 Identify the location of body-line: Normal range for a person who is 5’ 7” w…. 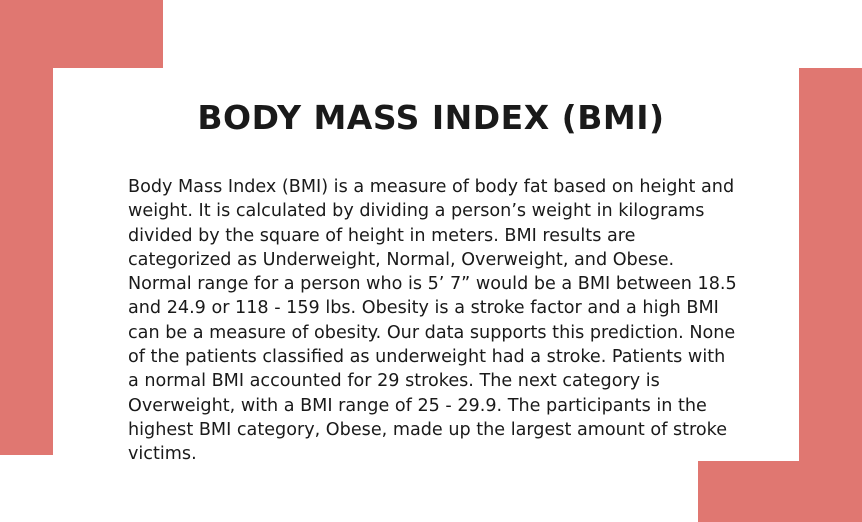
(432, 284).